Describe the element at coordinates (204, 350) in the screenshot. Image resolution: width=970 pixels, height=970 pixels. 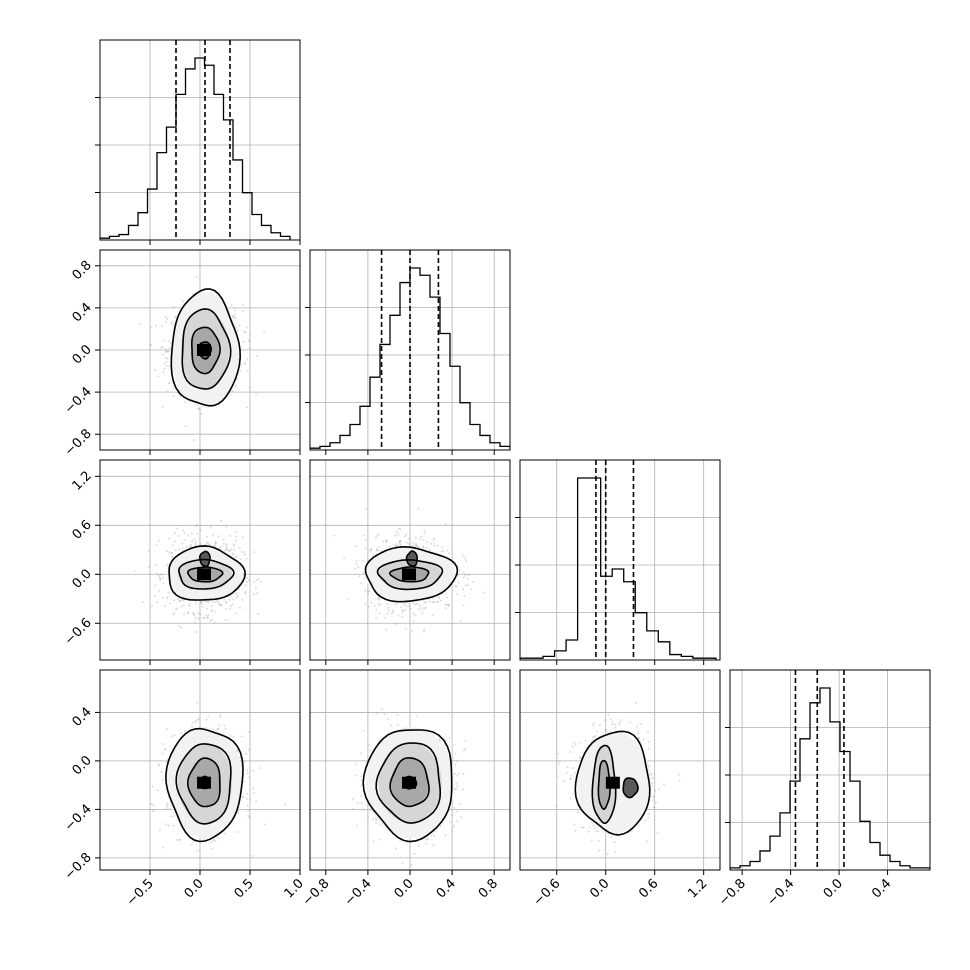
I see `density-peak` at that location.